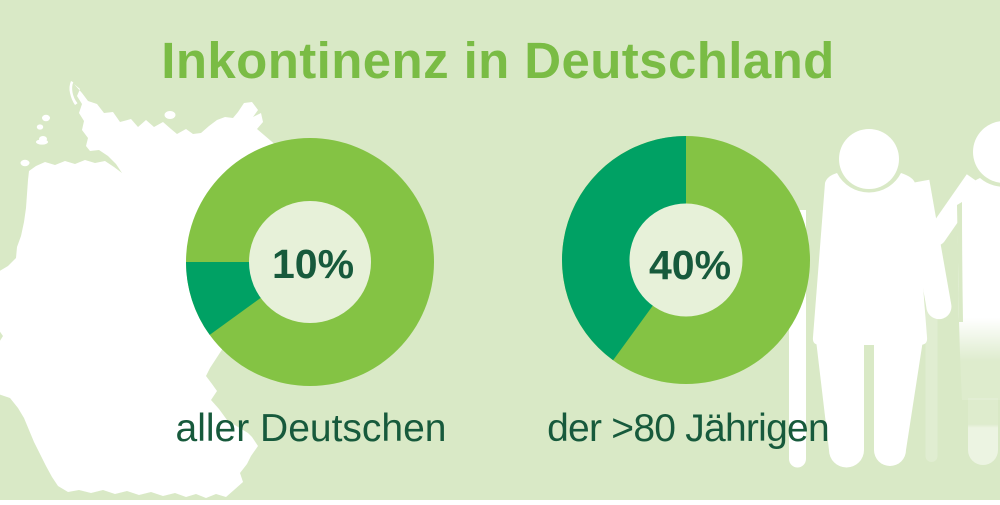 The image size is (1000, 505). What do you see at coordinates (311, 428) in the screenshot?
I see `svg-text: aller Deutschen` at bounding box center [311, 428].